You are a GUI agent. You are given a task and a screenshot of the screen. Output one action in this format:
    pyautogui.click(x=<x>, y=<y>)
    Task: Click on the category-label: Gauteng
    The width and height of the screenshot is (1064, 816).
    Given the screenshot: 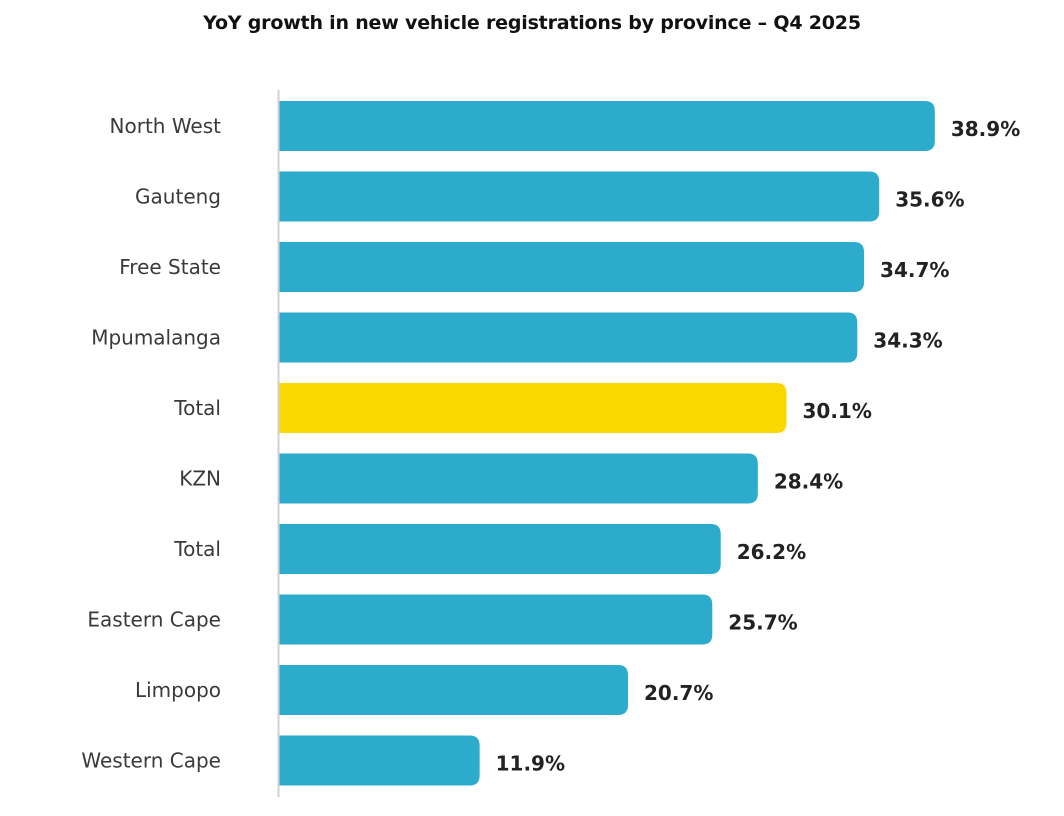 What is the action you would take?
    pyautogui.click(x=178, y=197)
    